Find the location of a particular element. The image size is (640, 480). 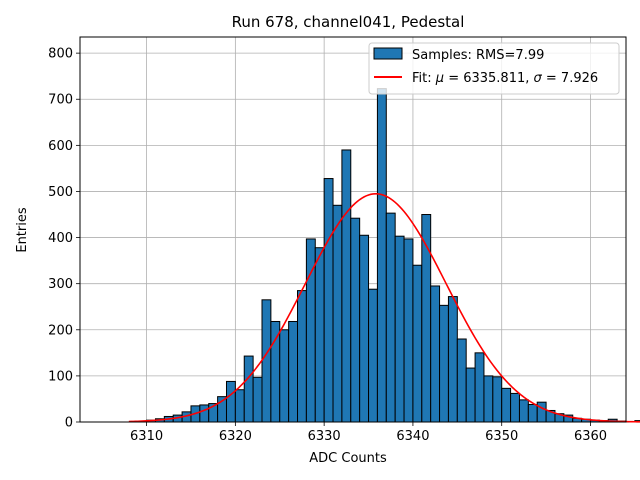

x-tick-label: 6320 is located at coordinates (235, 436).